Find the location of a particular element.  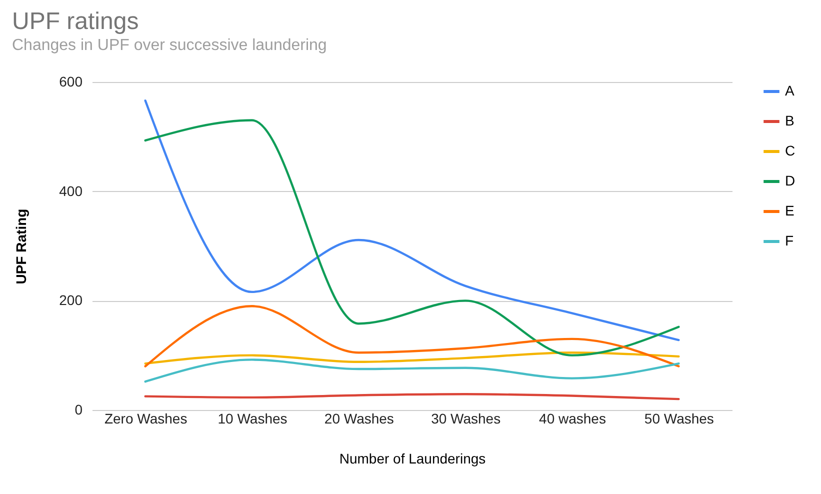

x-tick-label: 40 washes is located at coordinates (572, 418).